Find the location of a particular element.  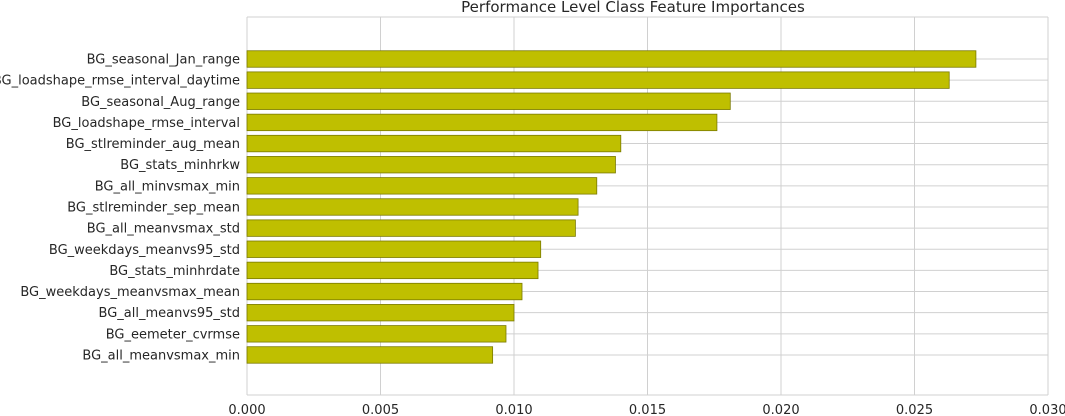

x-tick-label: 0.015 is located at coordinates (647, 409).